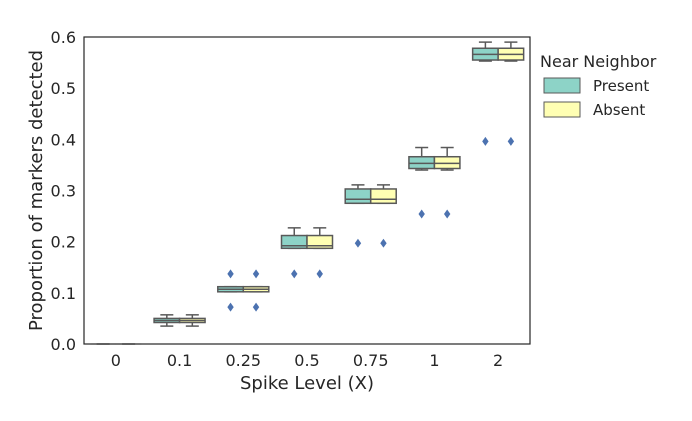  What do you see at coordinates (598, 61) in the screenshot?
I see `legend-title: Near Neighbor` at bounding box center [598, 61].